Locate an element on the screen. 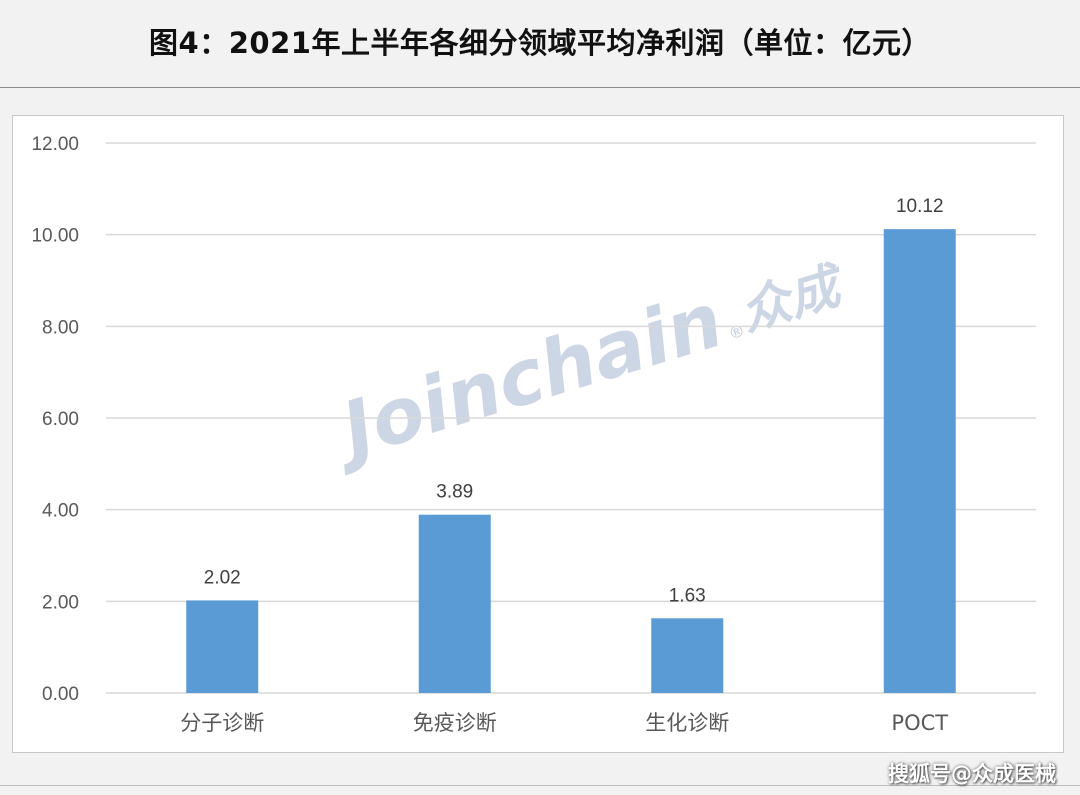 The width and height of the screenshot is (1080, 795). data-label: 10.12 is located at coordinates (920, 206).